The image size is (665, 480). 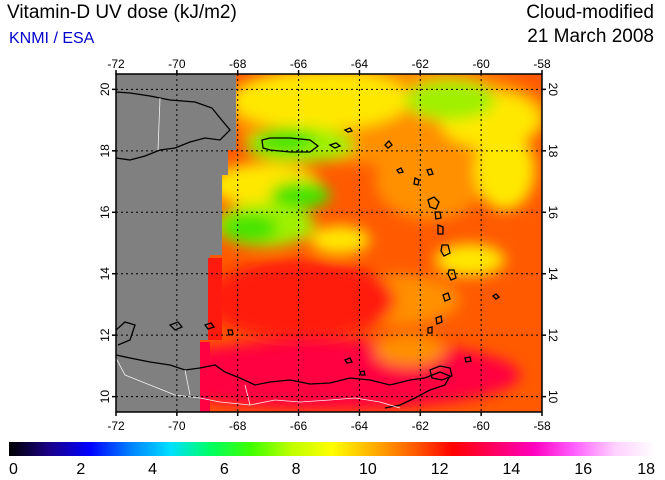 I want to click on lat-tick-label-right: 20, so click(x=553, y=90).